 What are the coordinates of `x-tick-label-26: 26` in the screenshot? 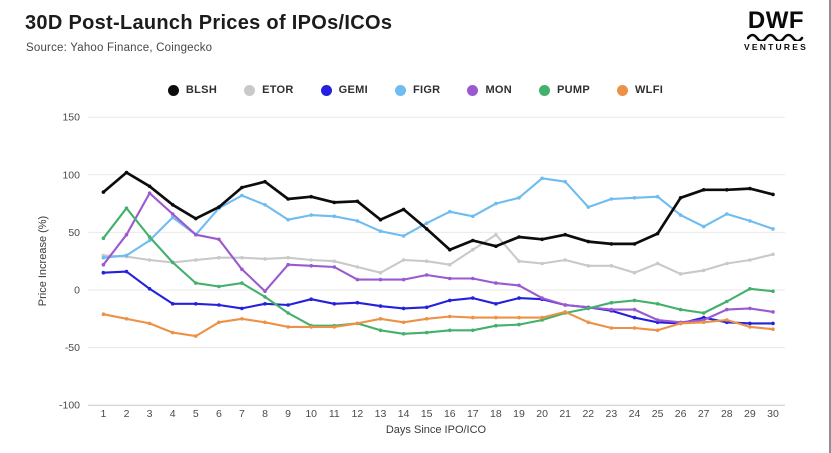 It's located at (681, 414).